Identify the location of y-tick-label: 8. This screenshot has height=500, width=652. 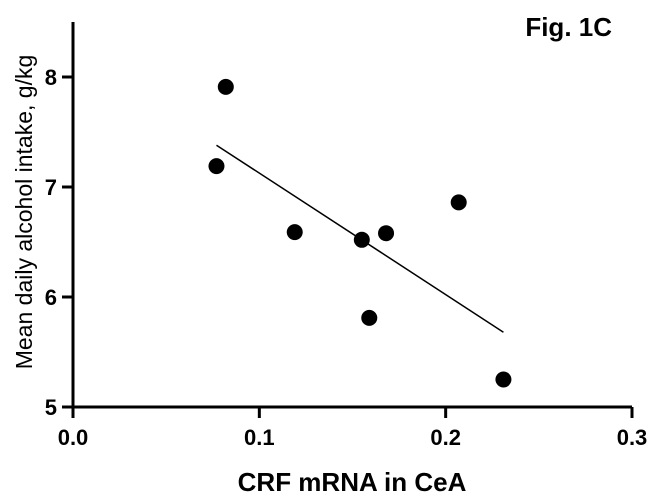
(51, 77).